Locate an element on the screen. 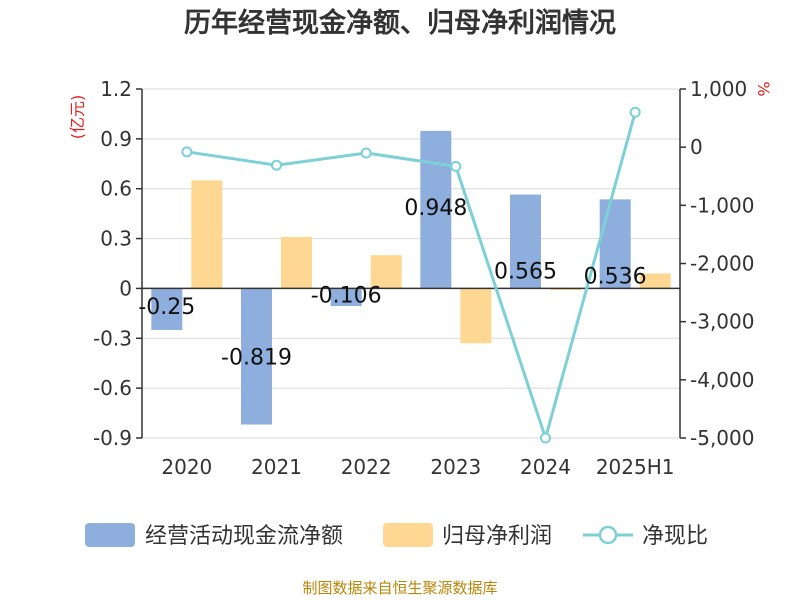 The width and height of the screenshot is (800, 600). y-left-tick-label: 0.3 is located at coordinates (116, 239).